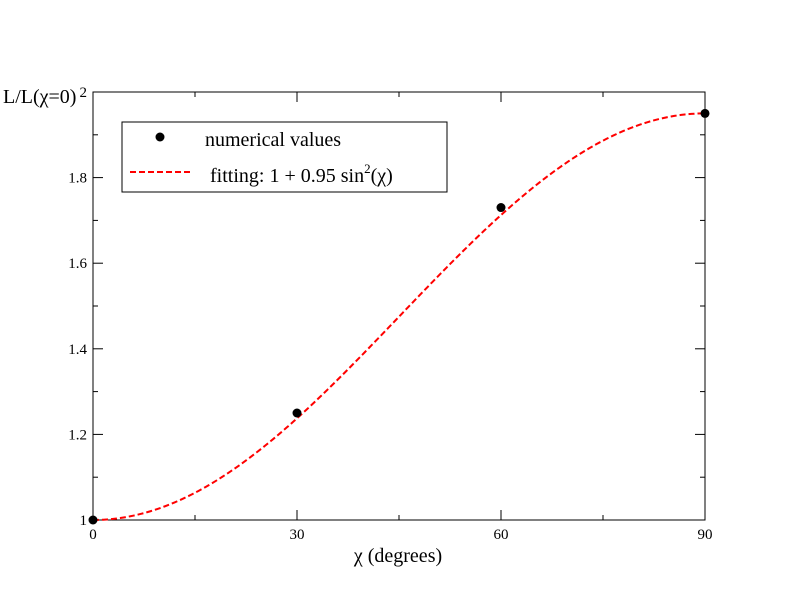  What do you see at coordinates (77, 179) in the screenshot?
I see `y-tick-label: 1.8` at bounding box center [77, 179].